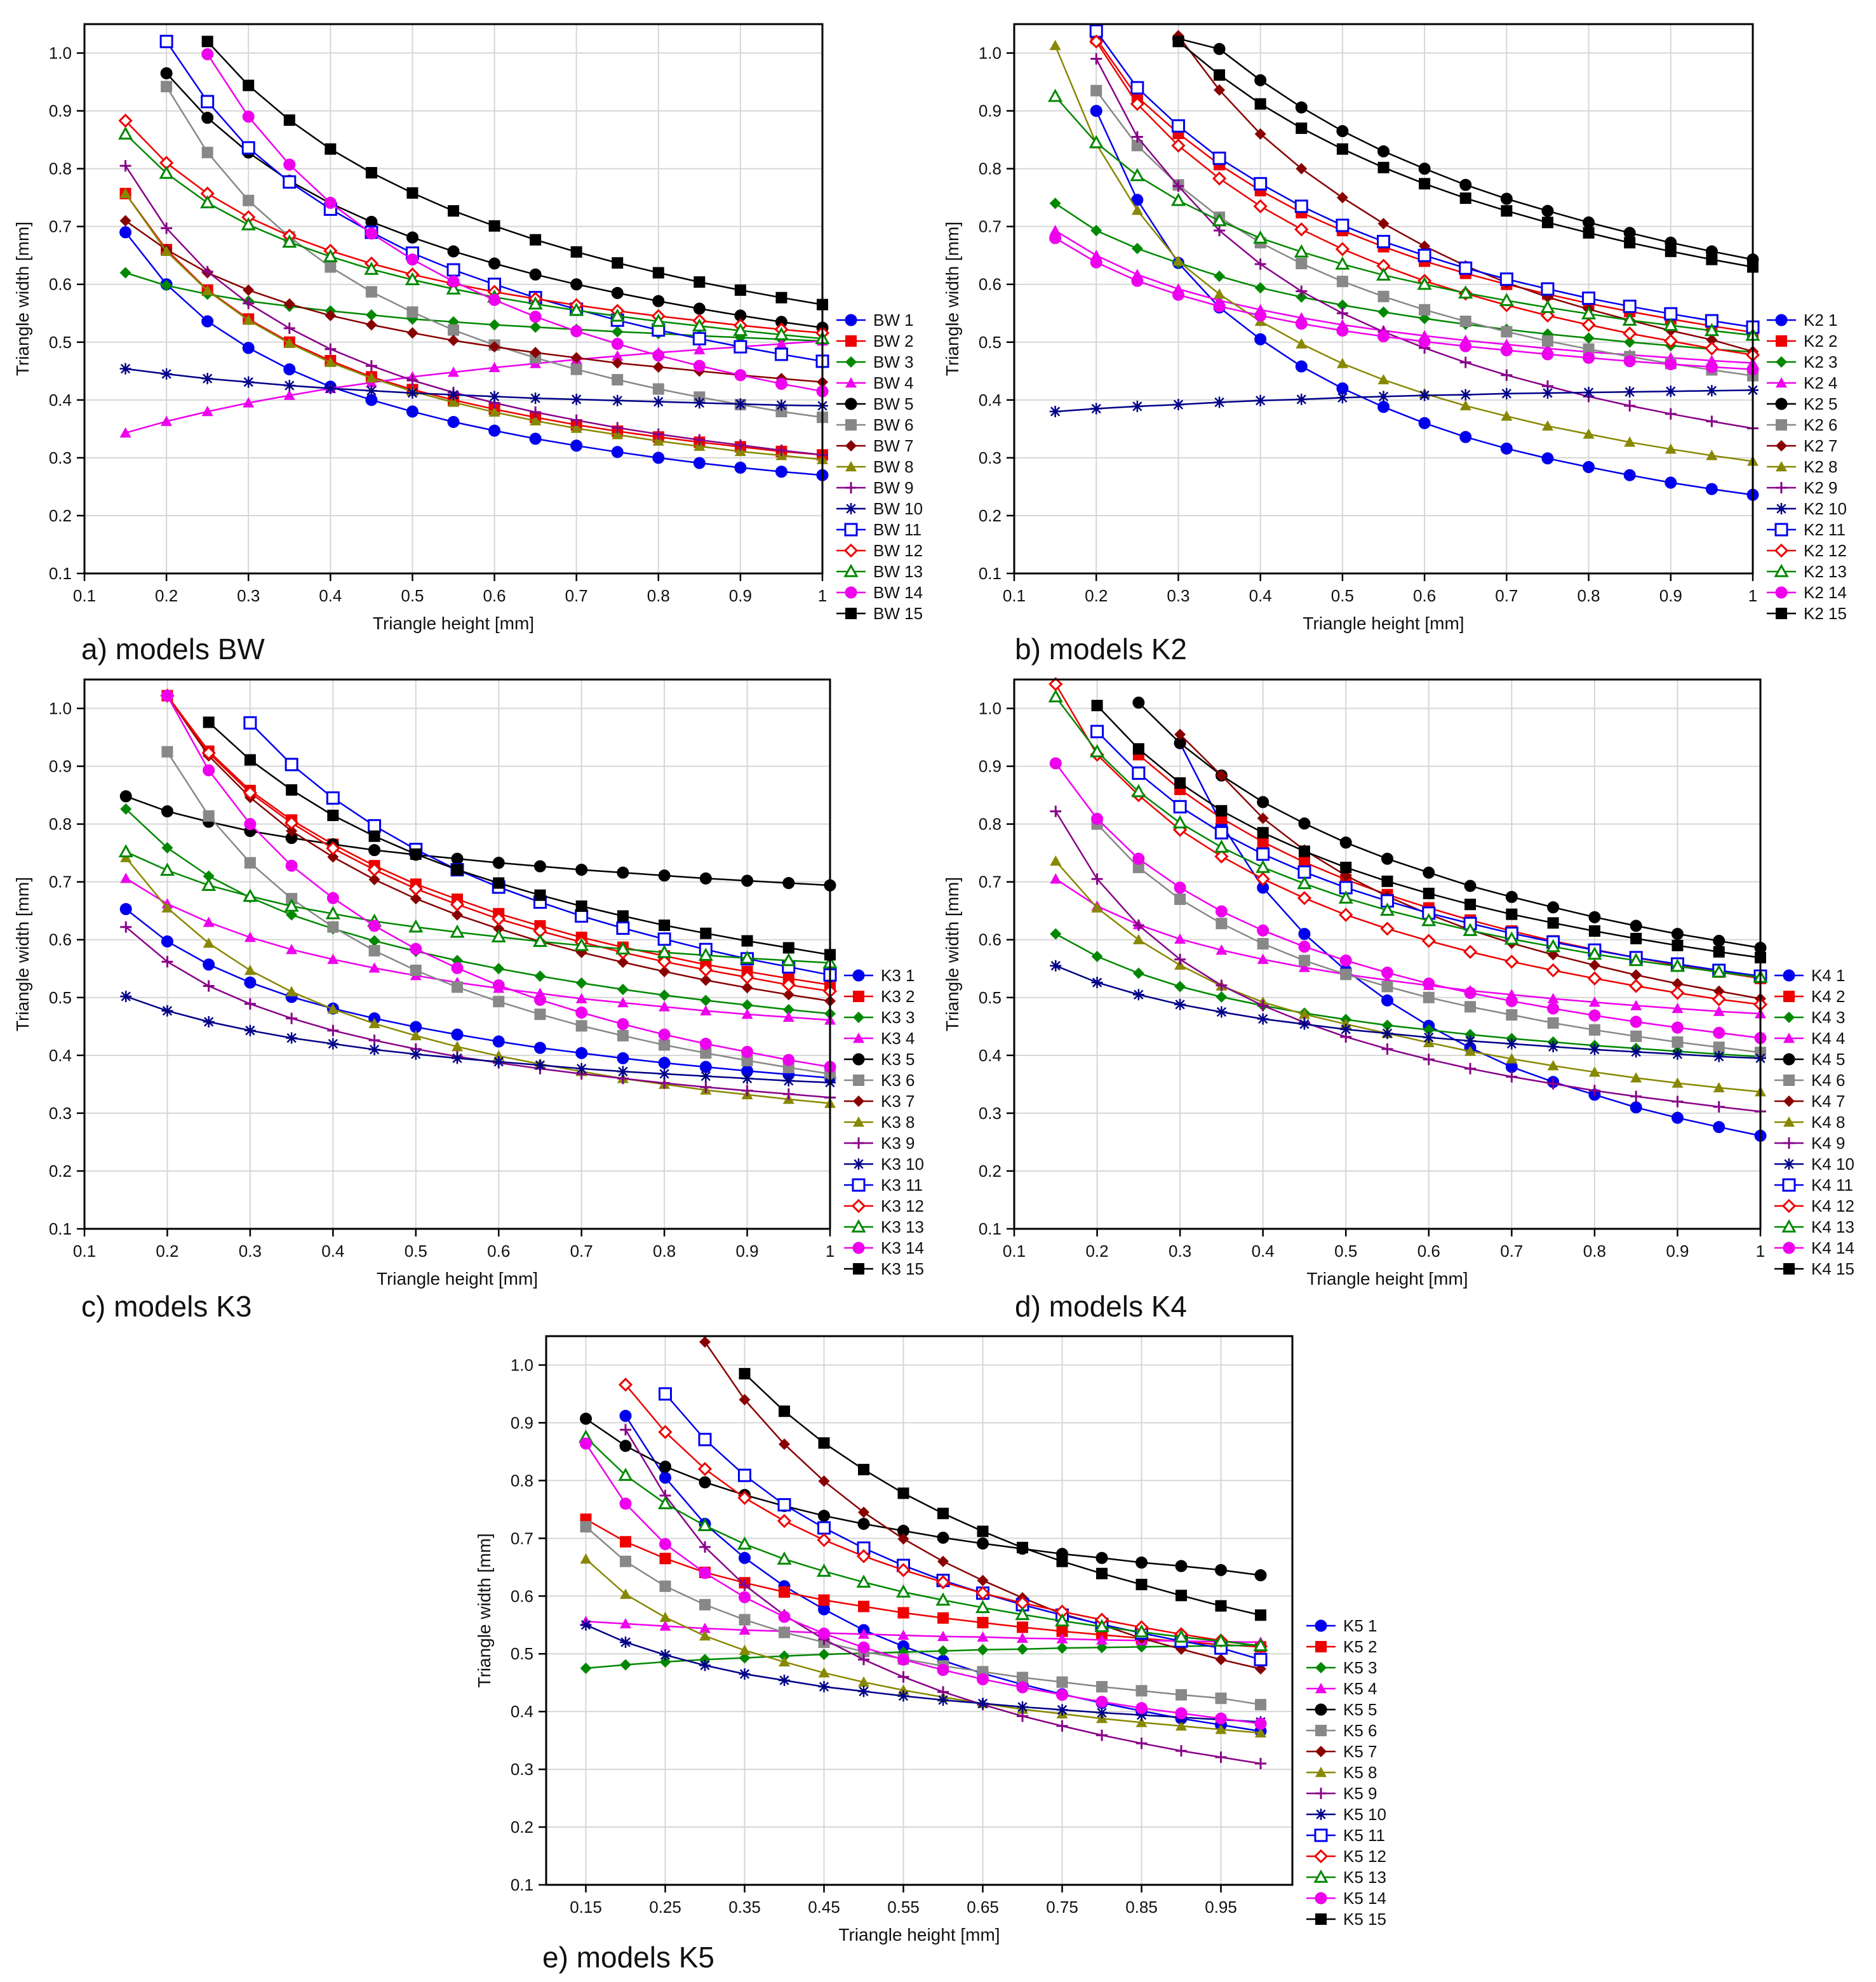  I want to click on x-tick-label: 0.2, so click(1096, 1251).